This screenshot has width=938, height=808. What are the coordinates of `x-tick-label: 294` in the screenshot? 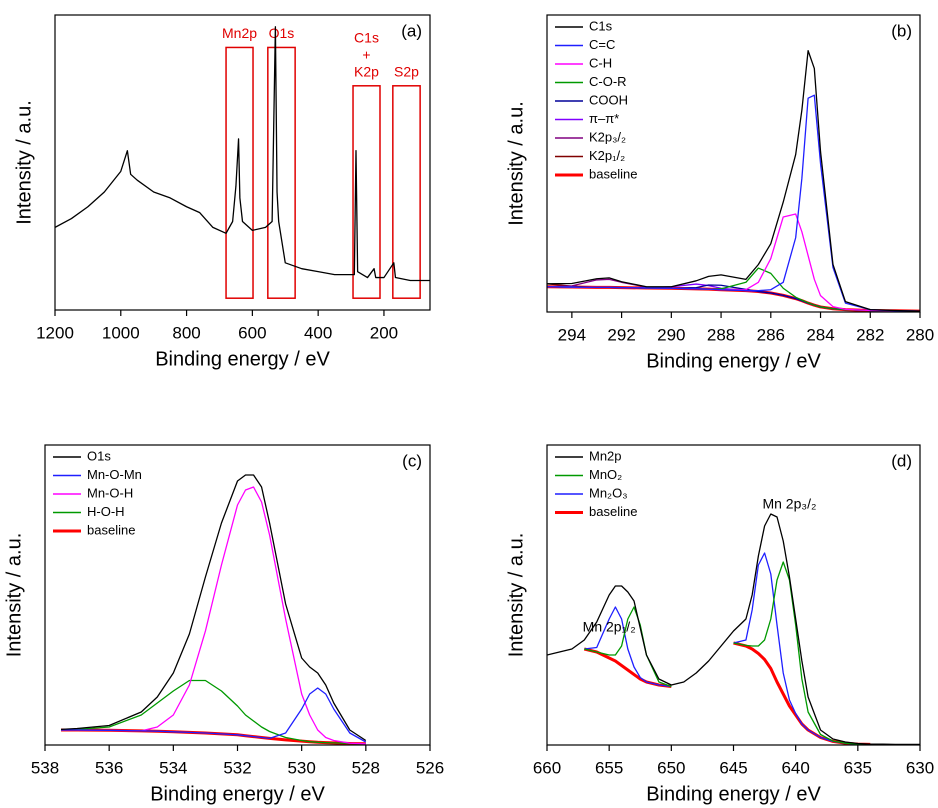 It's located at (572, 334).